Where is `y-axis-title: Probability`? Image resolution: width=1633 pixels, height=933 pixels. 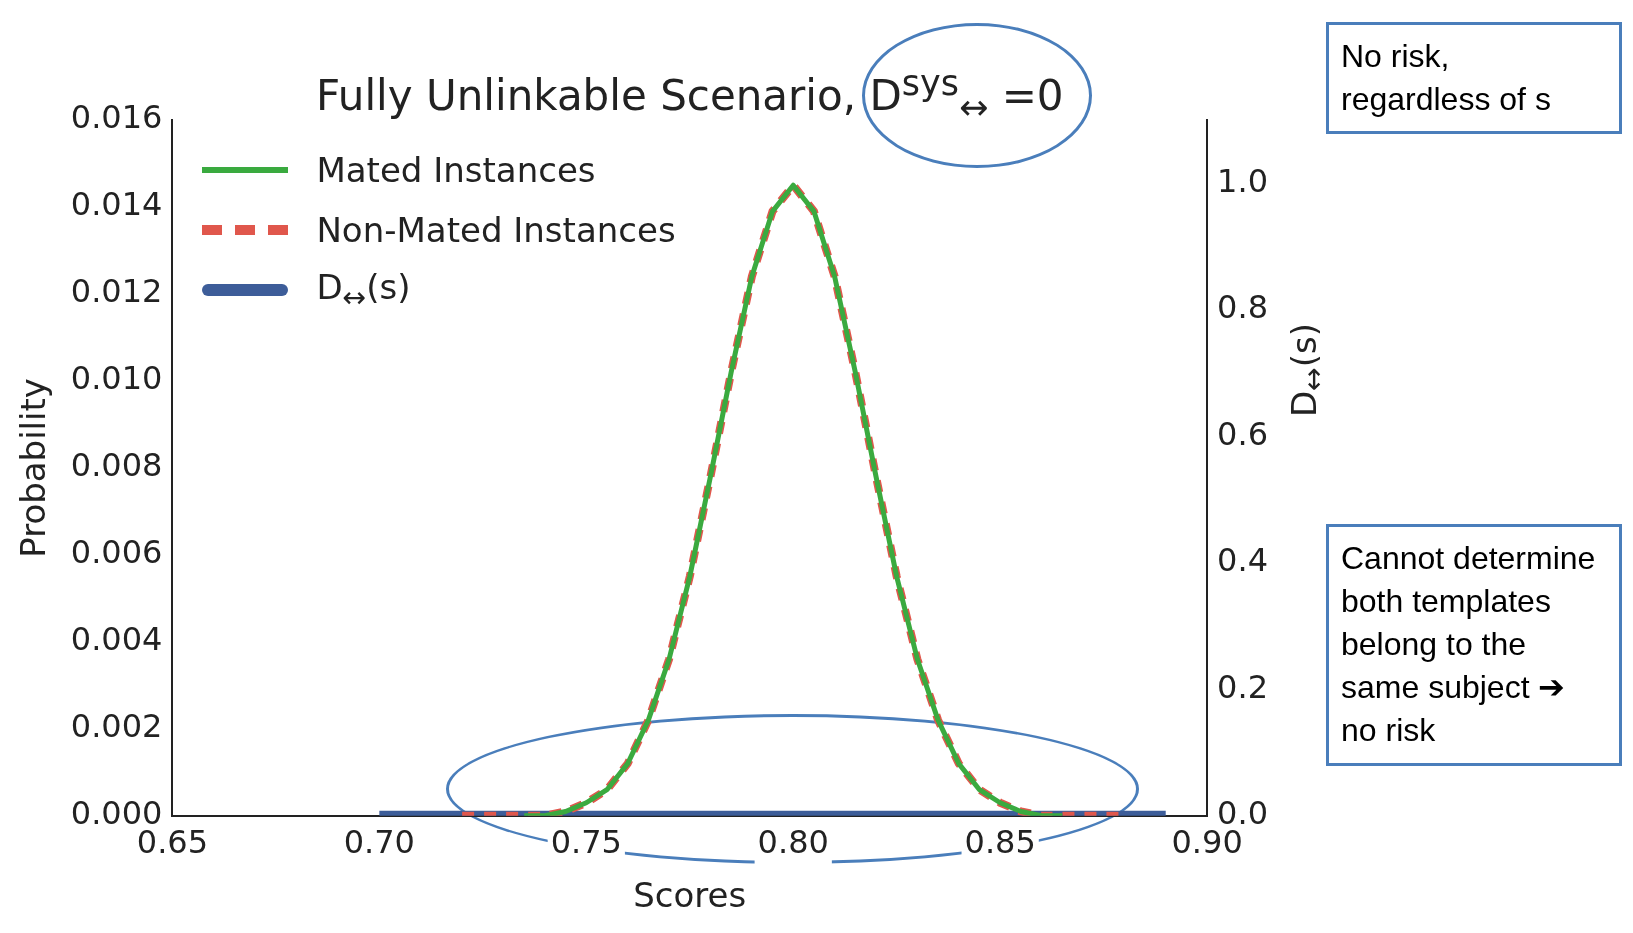
y-axis-title: Probability is located at coordinates (33, 468).